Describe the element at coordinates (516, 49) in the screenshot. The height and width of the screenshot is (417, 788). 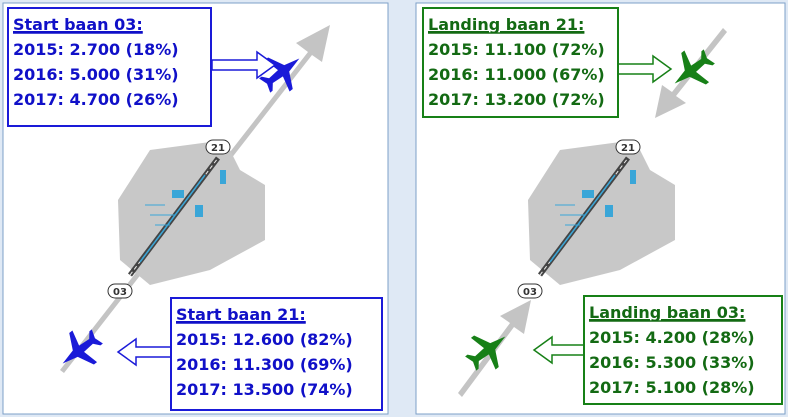
I see `box-line: 2015: 11.100 (72%)` at that location.